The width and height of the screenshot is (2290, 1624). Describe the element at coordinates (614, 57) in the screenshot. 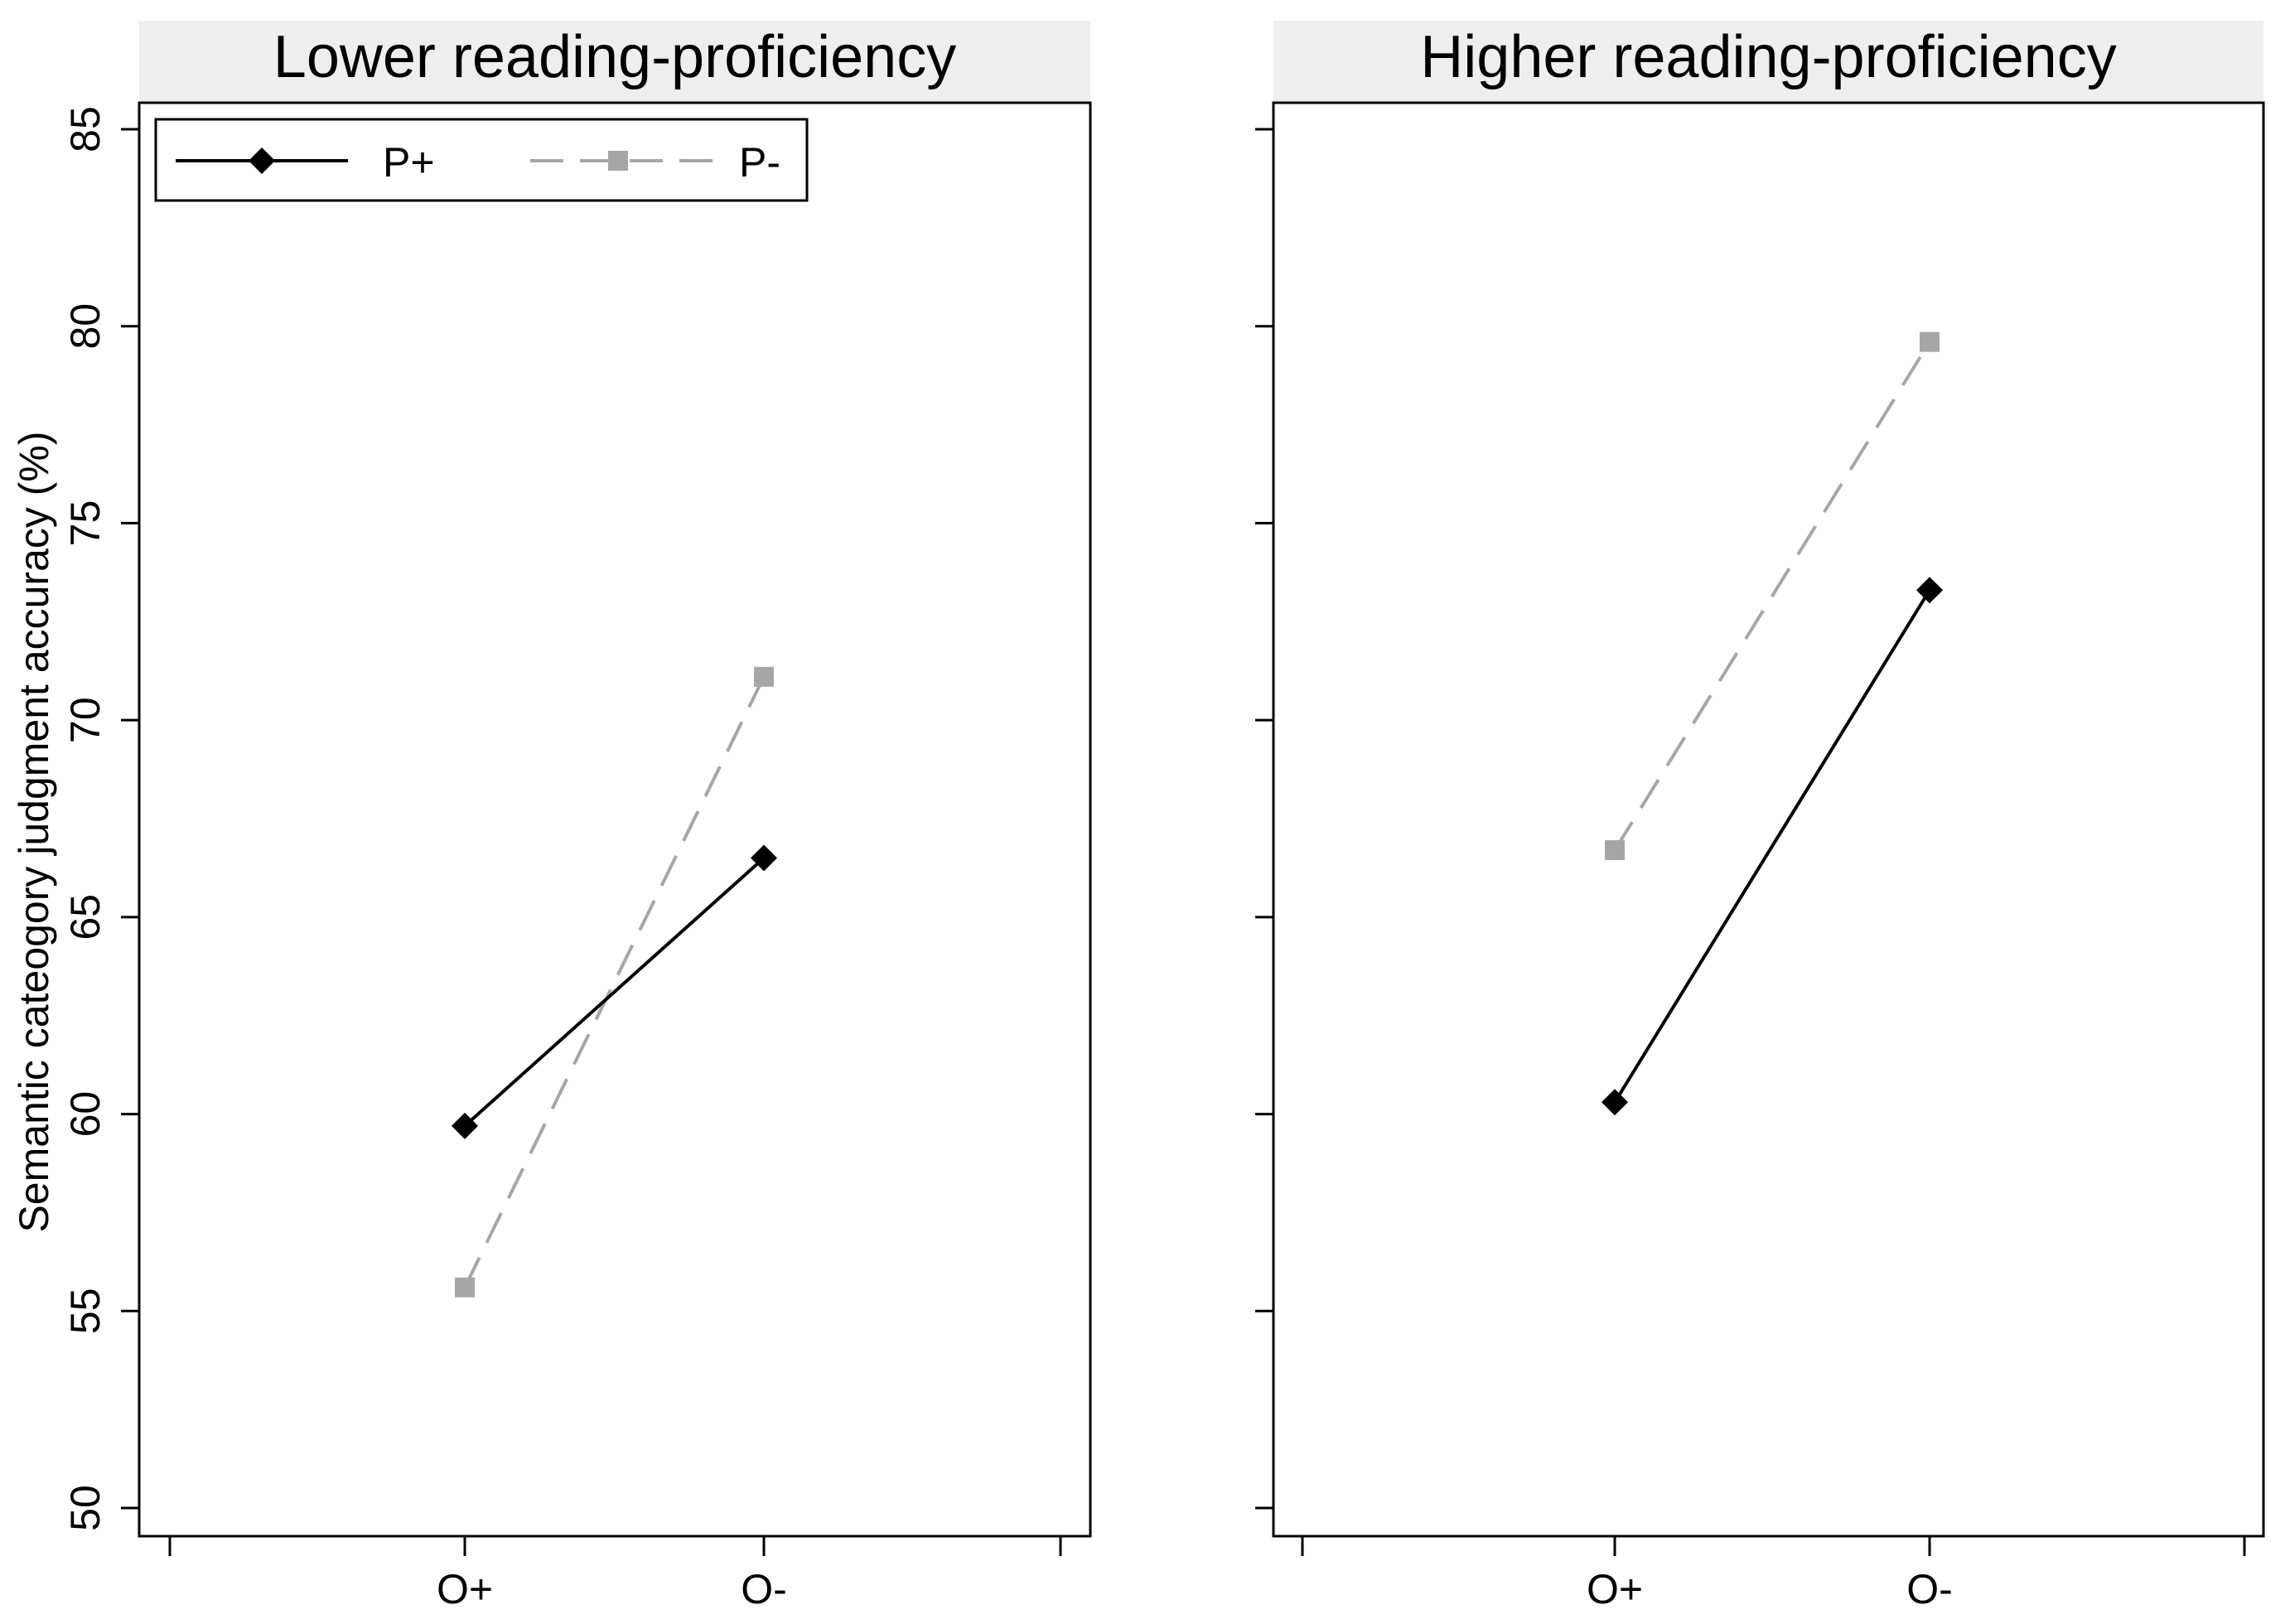

I see `panel-title: Lower reading-proficiency` at that location.